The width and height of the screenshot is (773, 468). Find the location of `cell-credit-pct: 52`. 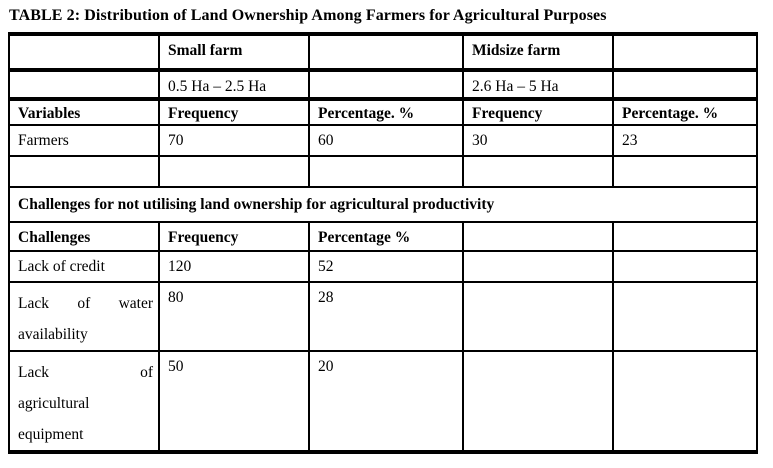

cell-credit-pct: 52 is located at coordinates (386, 266).